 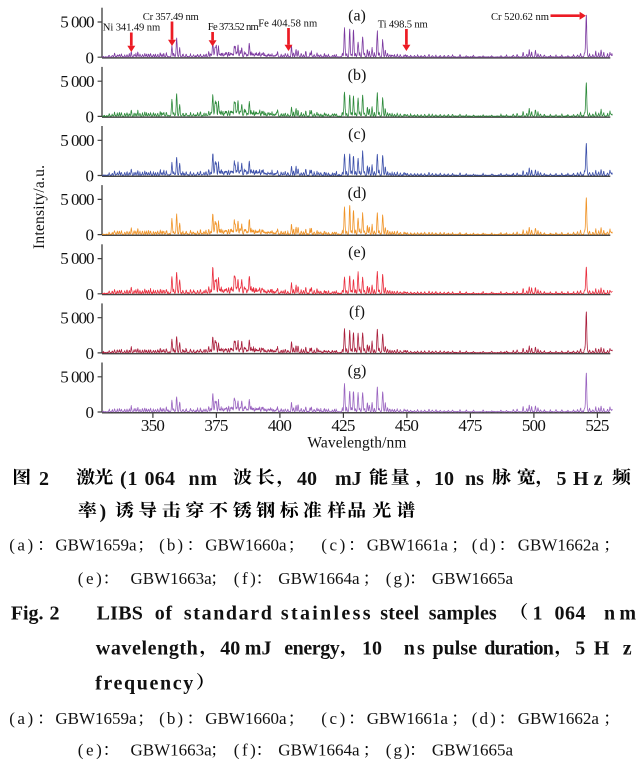 What do you see at coordinates (403, 24) in the screenshot?
I see `svg-text: Ti 498.5 nm` at bounding box center [403, 24].